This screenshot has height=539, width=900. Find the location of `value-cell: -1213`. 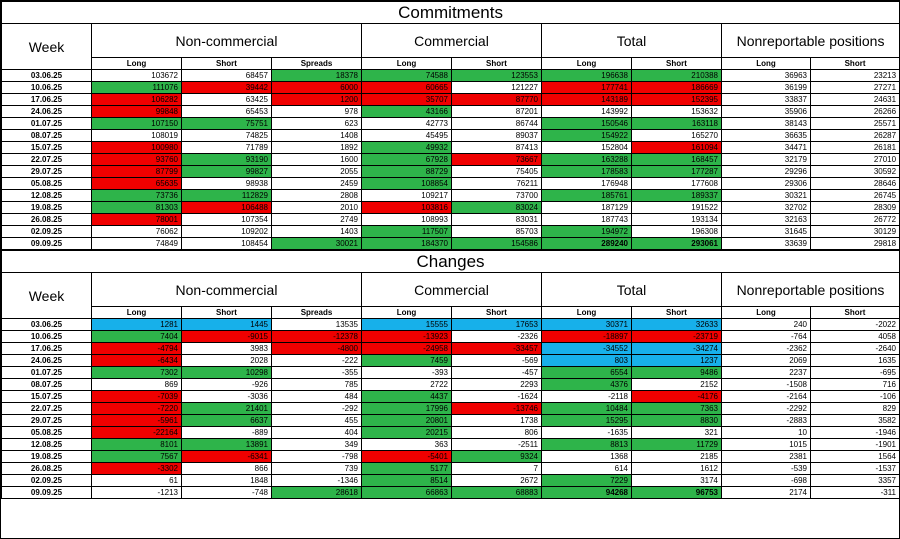

value-cell: -1213 is located at coordinates (136, 492).